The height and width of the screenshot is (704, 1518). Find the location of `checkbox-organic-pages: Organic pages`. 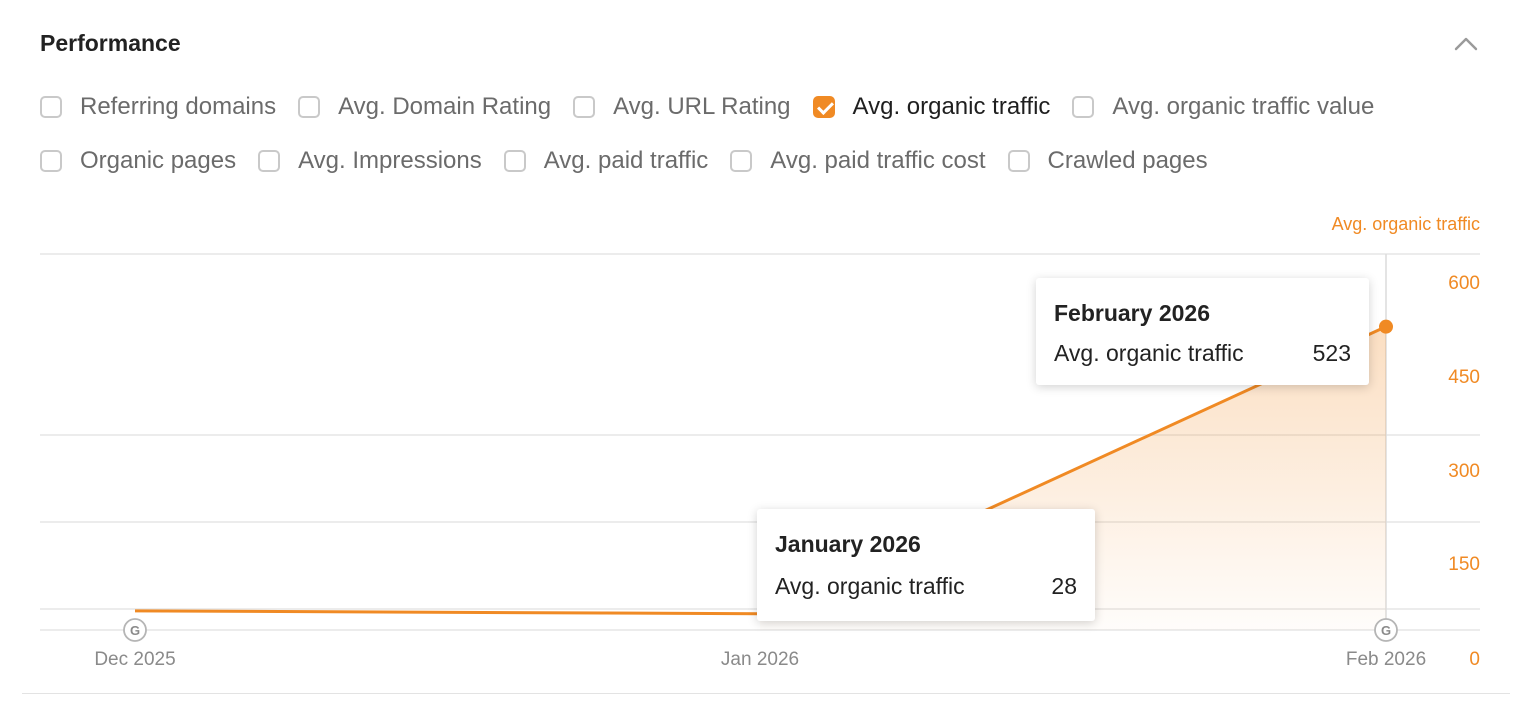

checkbox-organic-pages: Organic pages is located at coordinates (138, 161).